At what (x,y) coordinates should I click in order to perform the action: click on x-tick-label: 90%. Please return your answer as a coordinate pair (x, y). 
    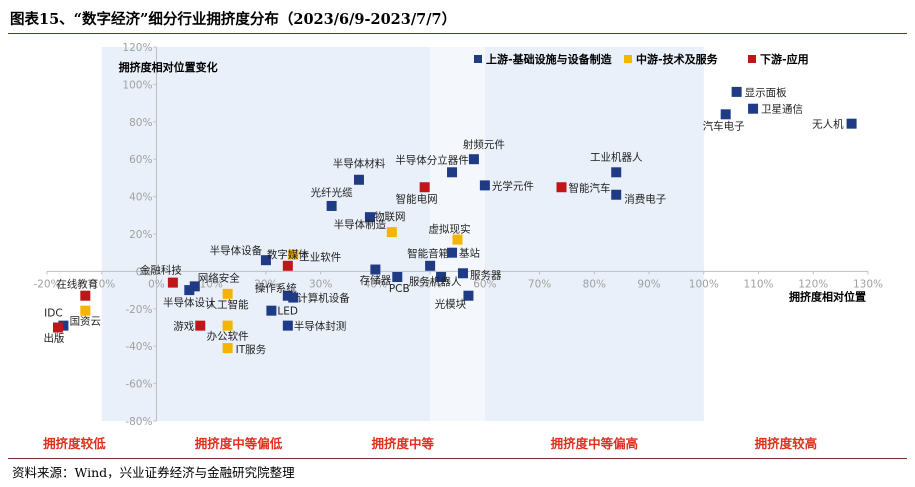
    Looking at the image, I should click on (648, 284).